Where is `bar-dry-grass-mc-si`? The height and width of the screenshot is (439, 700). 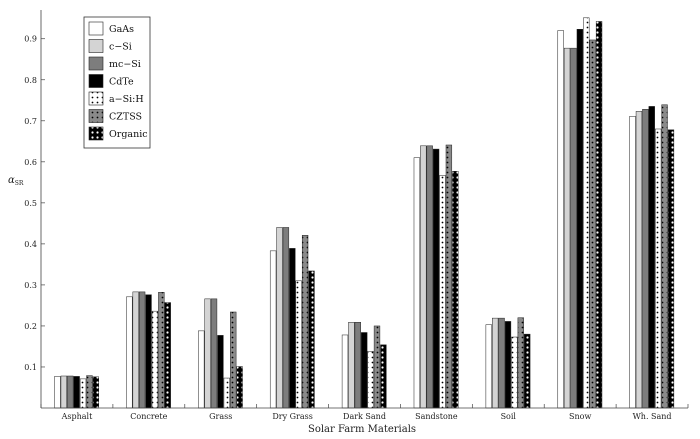
bar-dry-grass-mc-si is located at coordinates (286, 318).